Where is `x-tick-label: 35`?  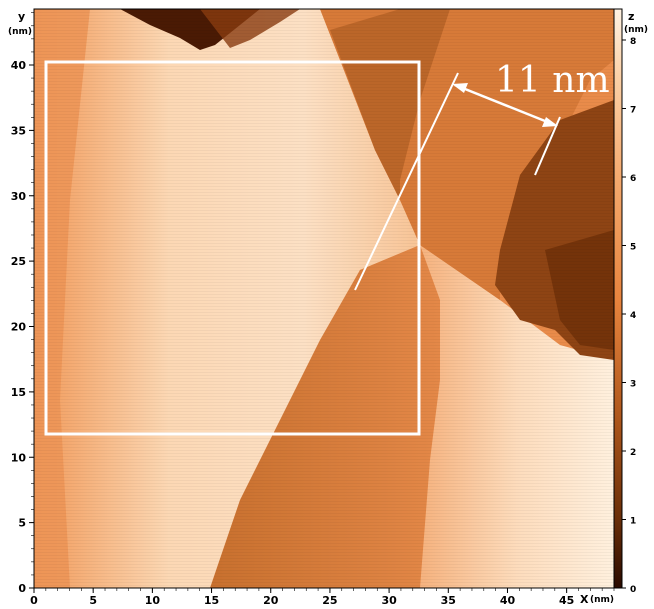
x-tick-label: 35 is located at coordinates (448, 600).